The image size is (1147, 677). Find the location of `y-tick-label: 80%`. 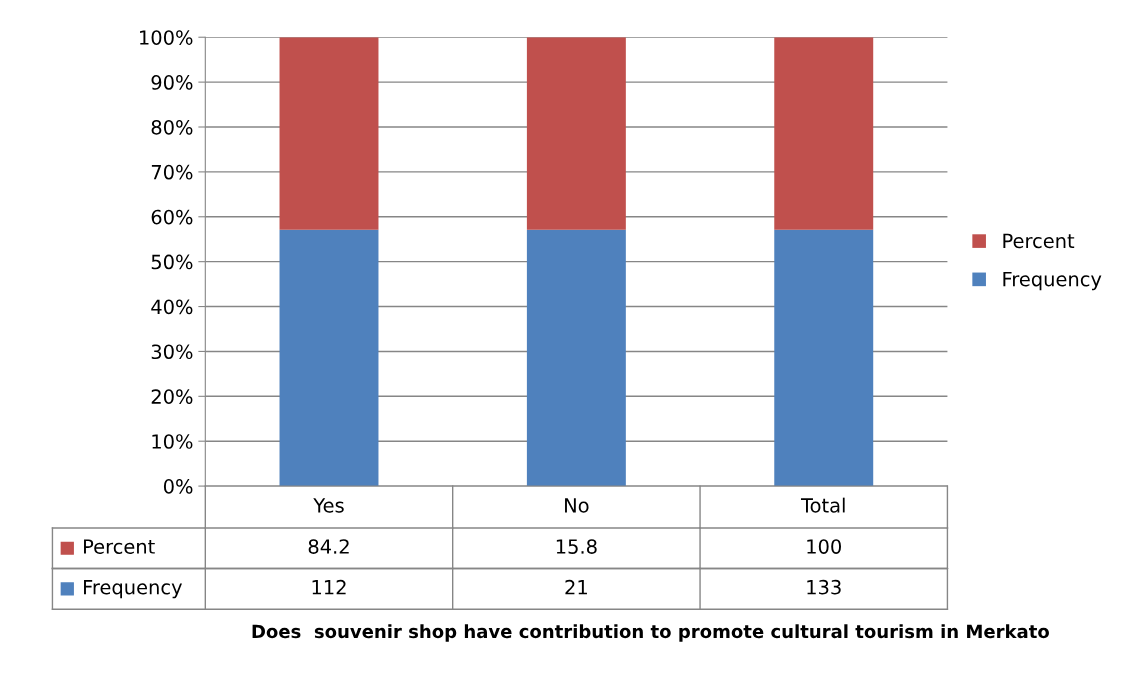

y-tick-label: 80% is located at coordinates (172, 127).